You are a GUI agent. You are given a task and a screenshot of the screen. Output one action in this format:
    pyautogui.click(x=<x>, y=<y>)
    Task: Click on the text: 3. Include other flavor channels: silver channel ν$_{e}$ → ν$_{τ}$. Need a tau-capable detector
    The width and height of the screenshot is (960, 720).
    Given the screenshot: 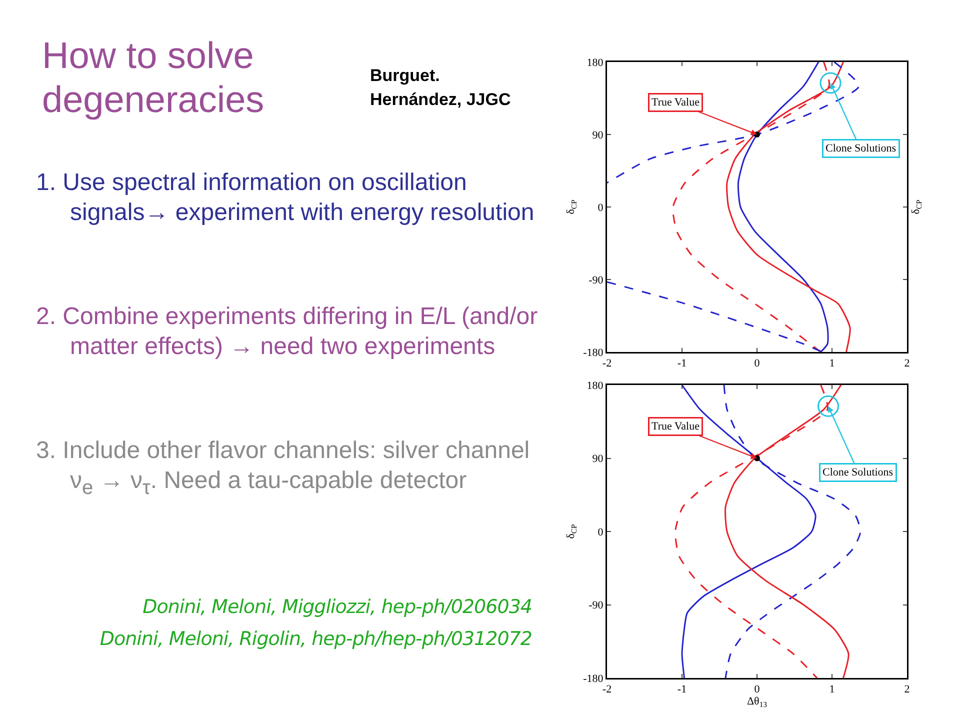 What is the action you would take?
    pyautogui.click(x=283, y=468)
    